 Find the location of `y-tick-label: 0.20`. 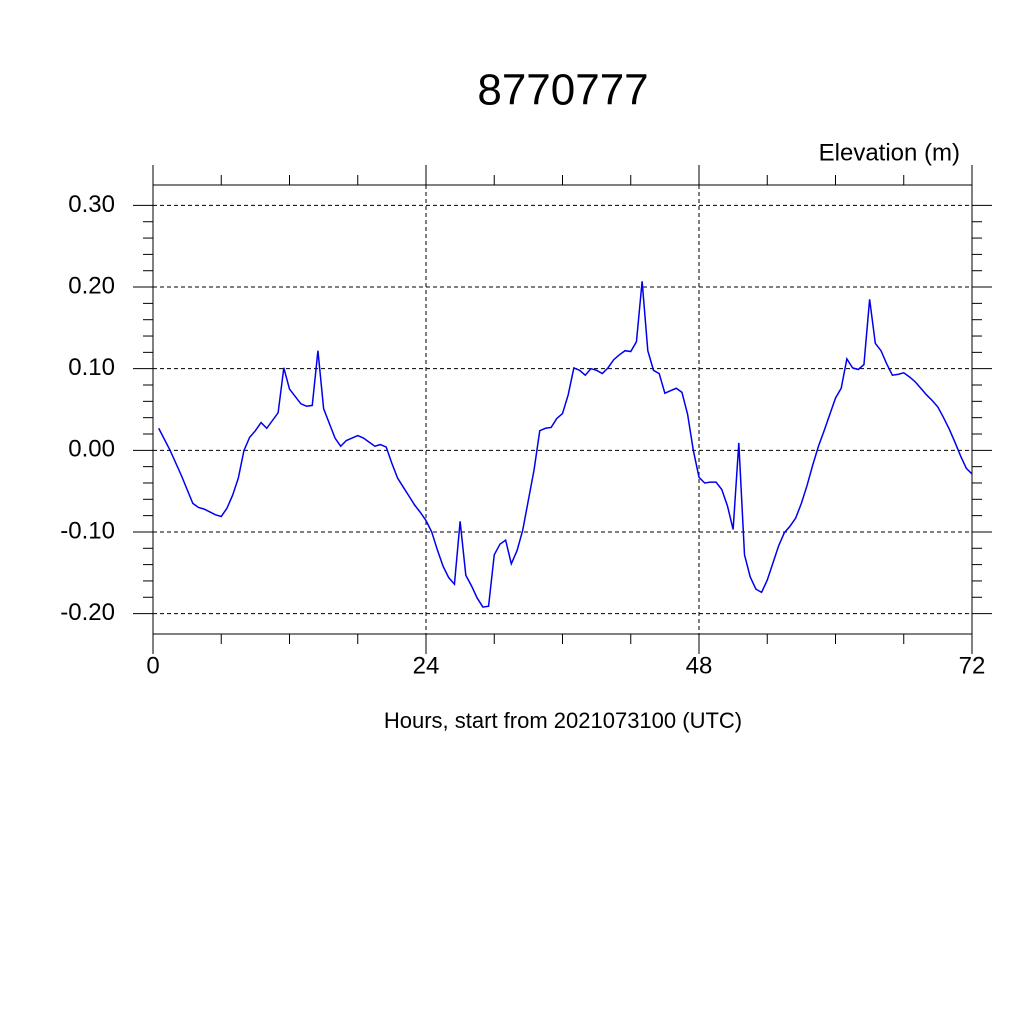

y-tick-label: 0.20 is located at coordinates (91, 285).